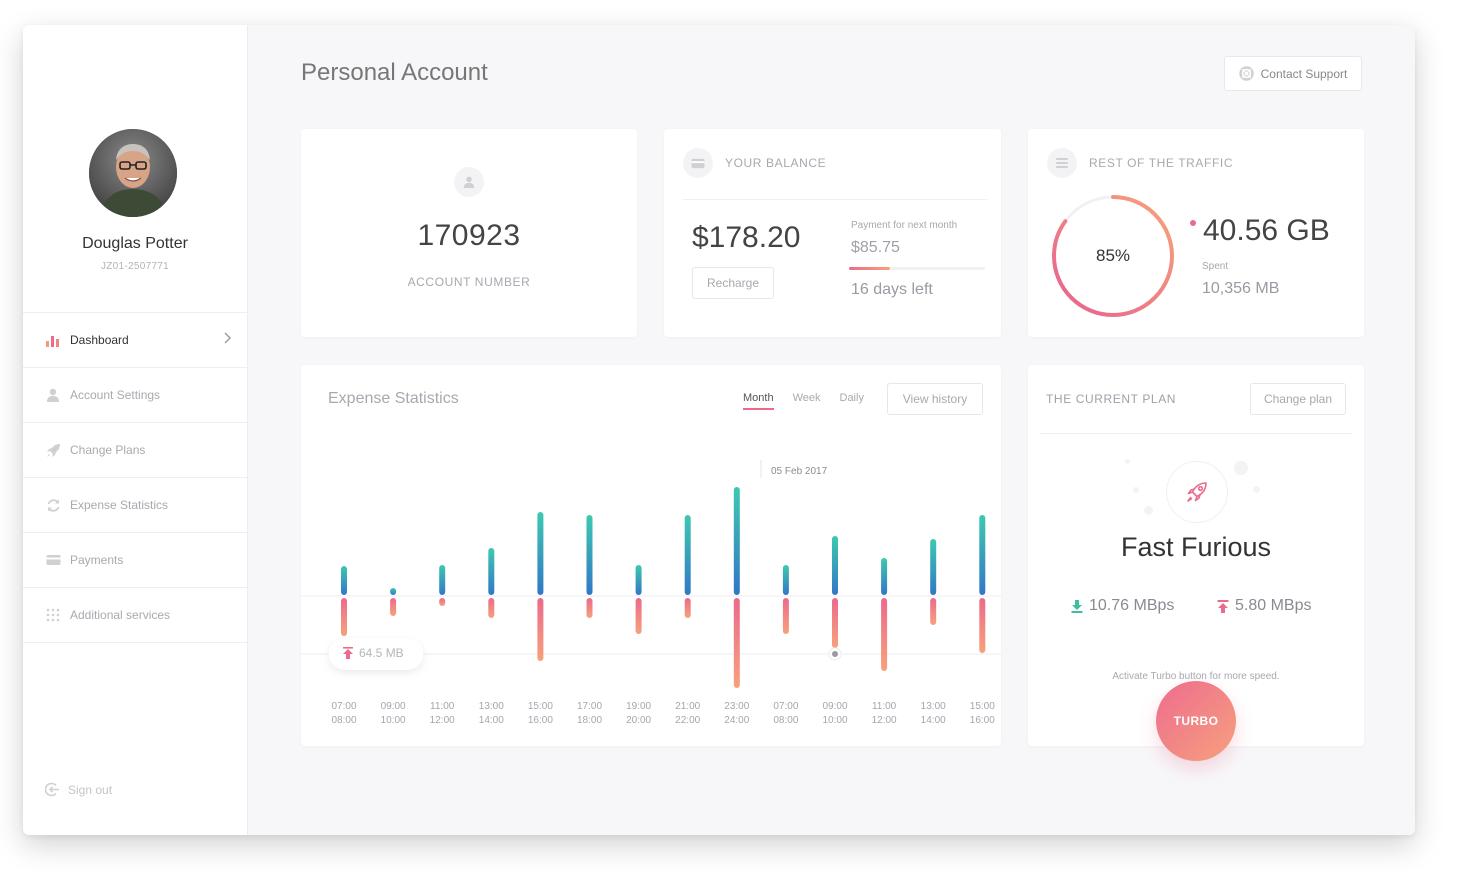  Describe the element at coordinates (53, 340) in the screenshot. I see `bar-chart-icon` at that location.